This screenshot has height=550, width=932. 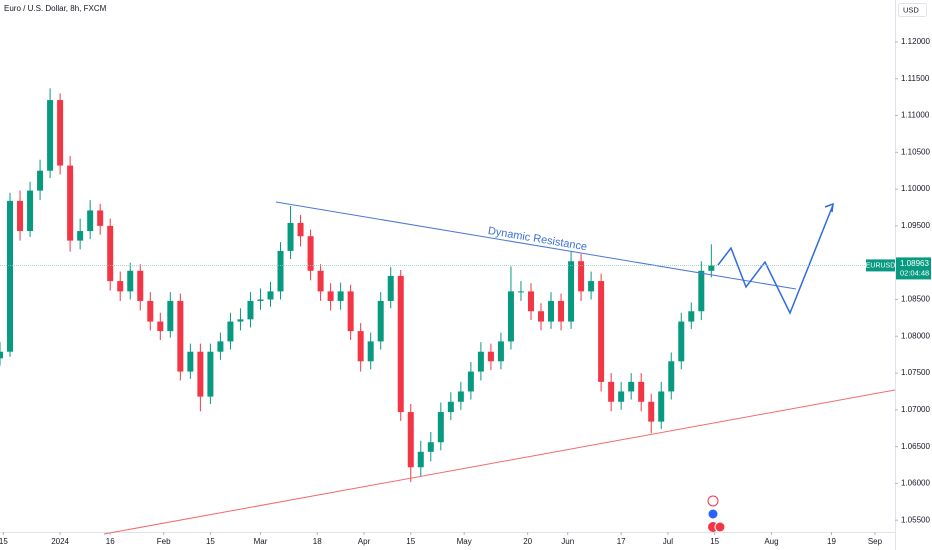 I want to click on y-tick-label: 1.12000, so click(x=915, y=41).